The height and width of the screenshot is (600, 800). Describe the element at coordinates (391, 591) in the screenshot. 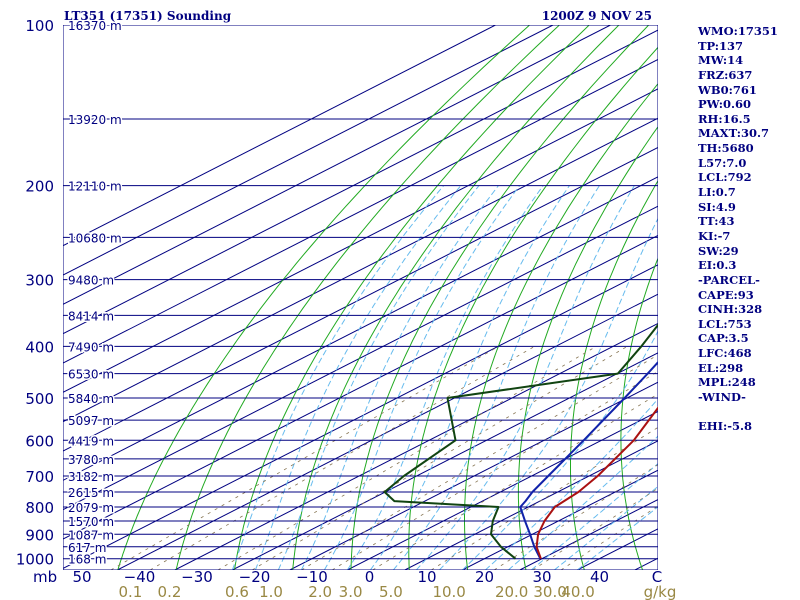

I see `mixing-ratio-tick-label: 5.0` at that location.